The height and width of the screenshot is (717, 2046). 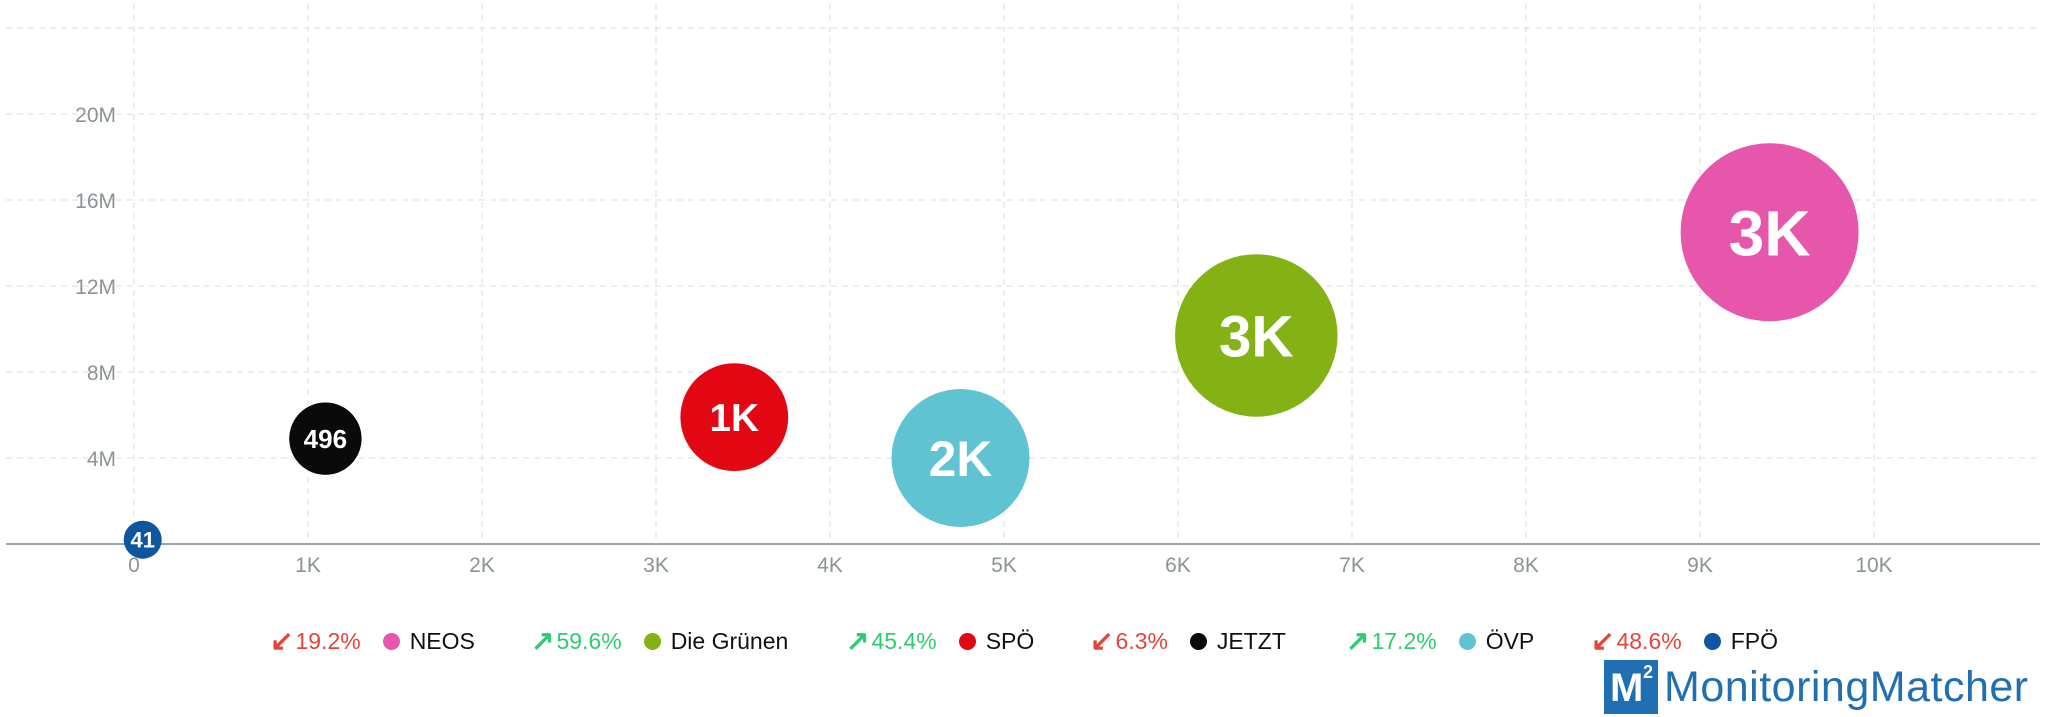 I want to click on bubble-label: 2K, so click(x=961, y=459).